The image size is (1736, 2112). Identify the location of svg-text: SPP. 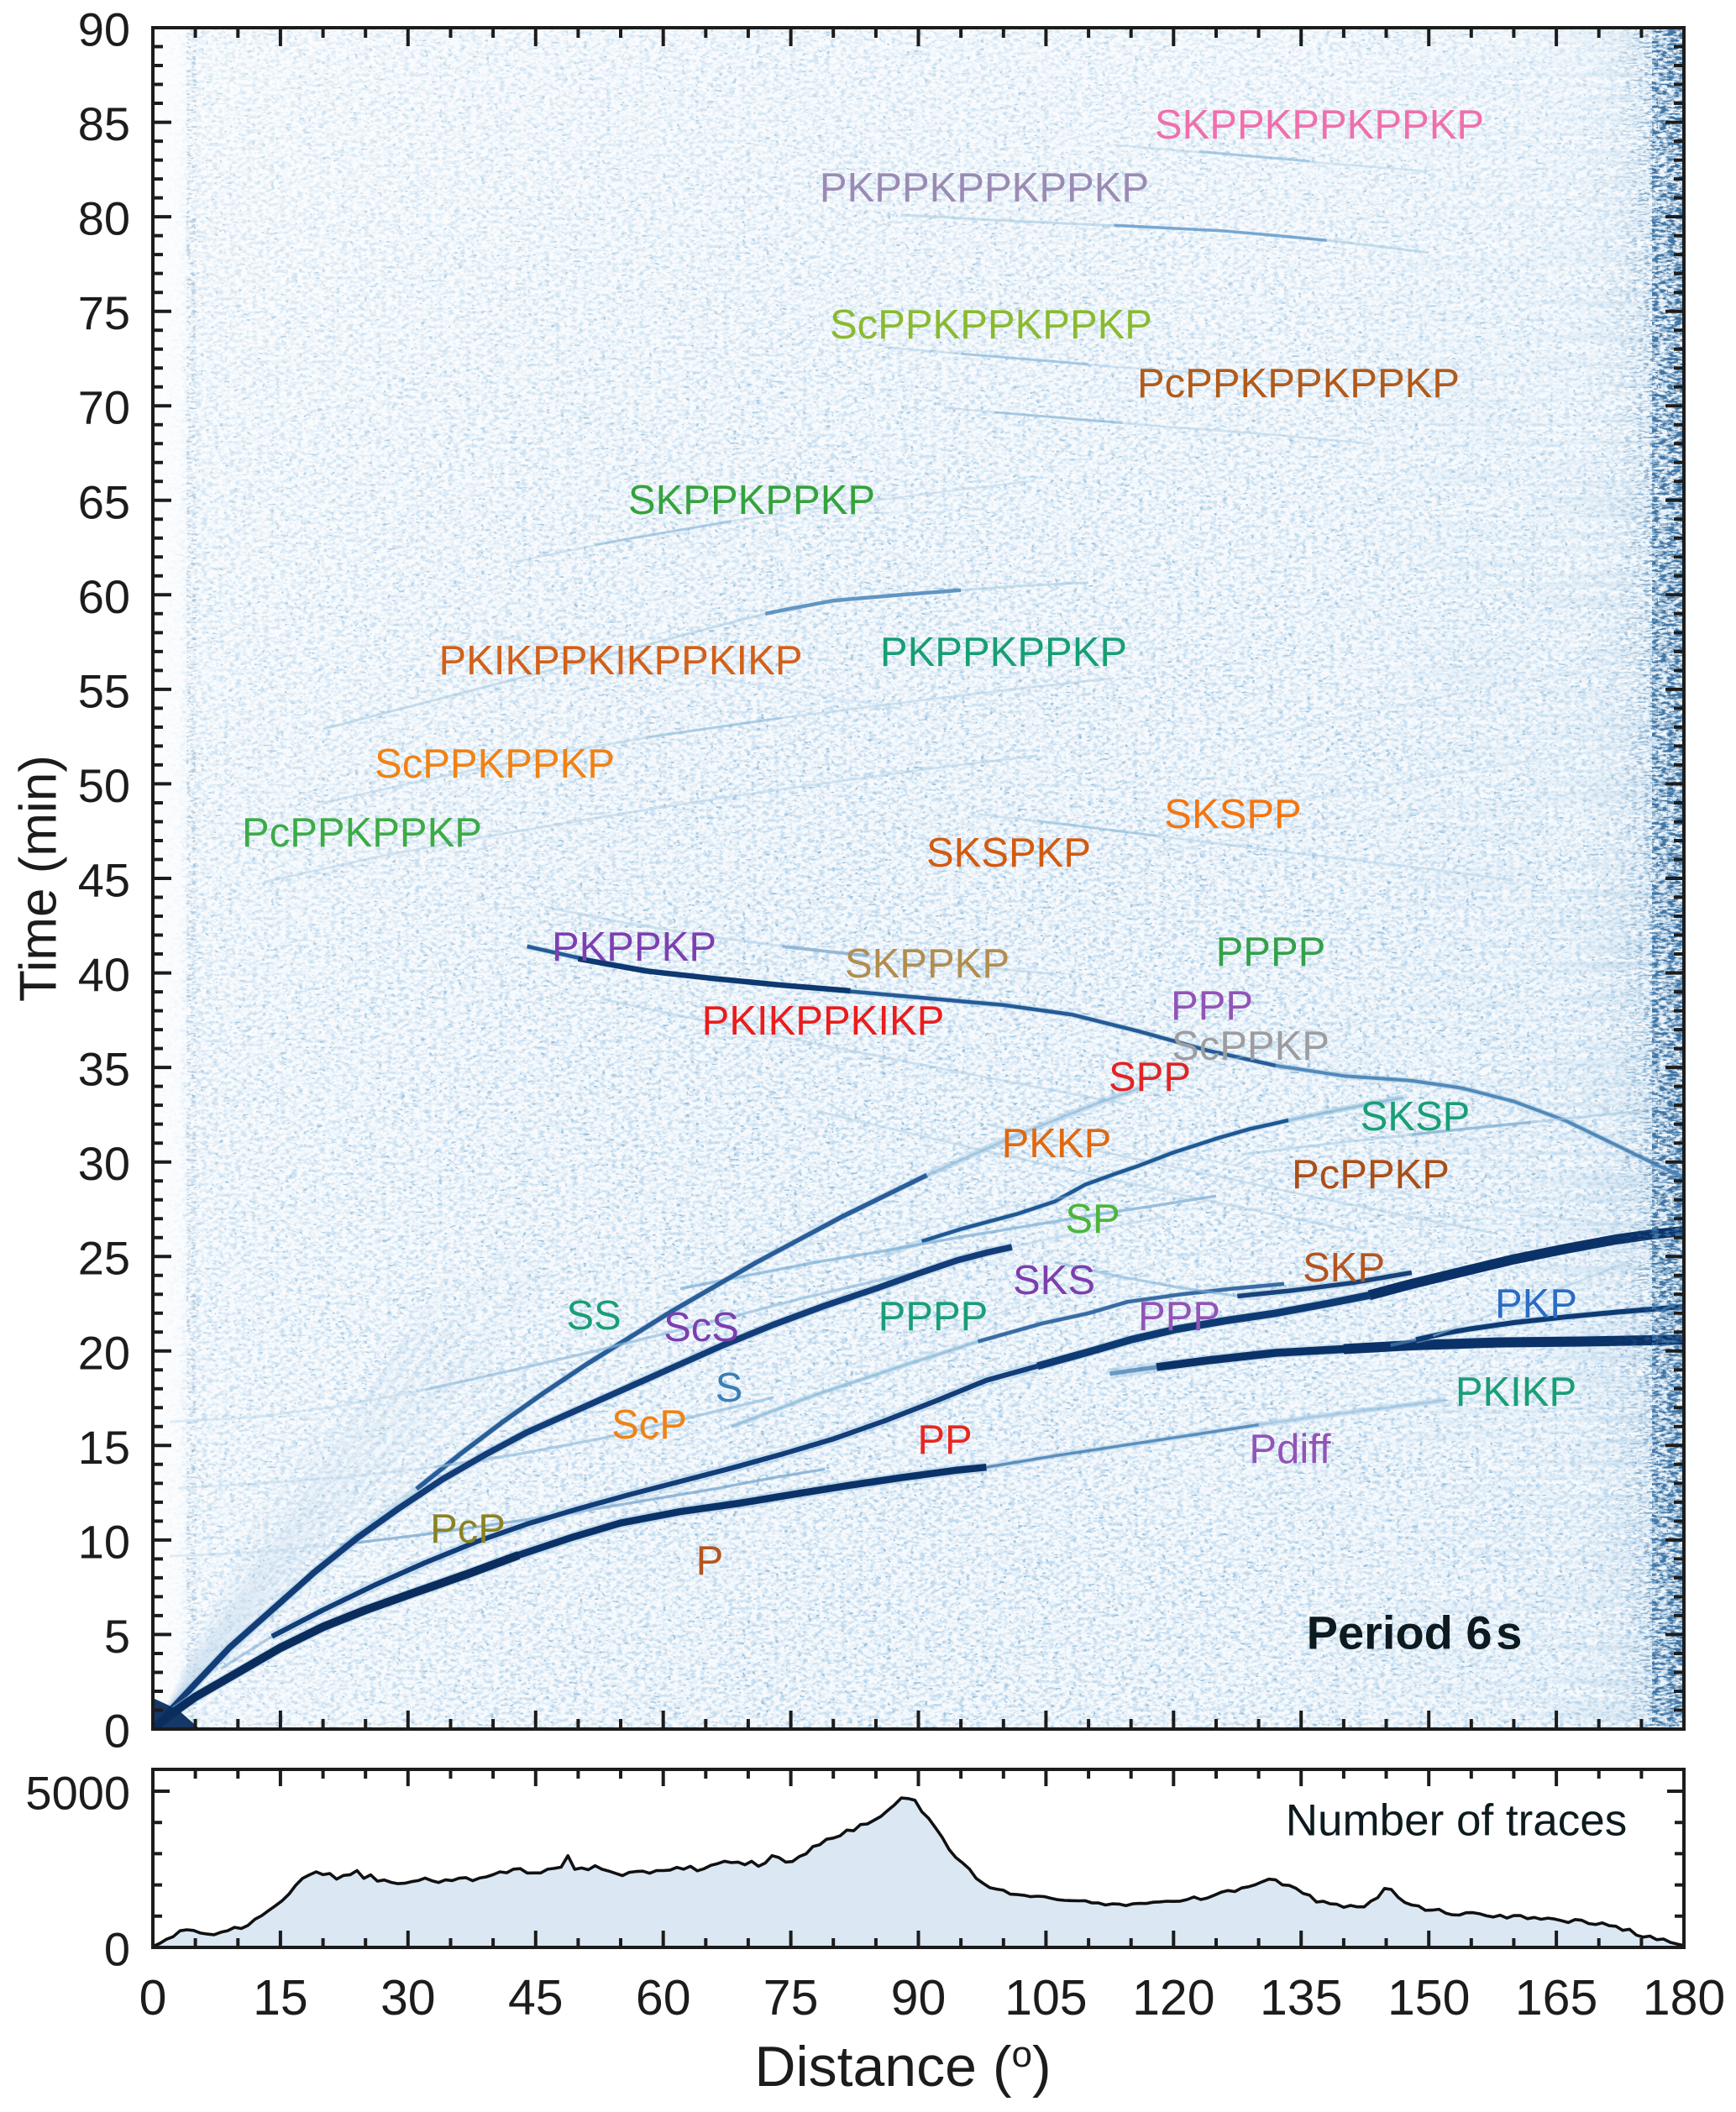
(1150, 1077).